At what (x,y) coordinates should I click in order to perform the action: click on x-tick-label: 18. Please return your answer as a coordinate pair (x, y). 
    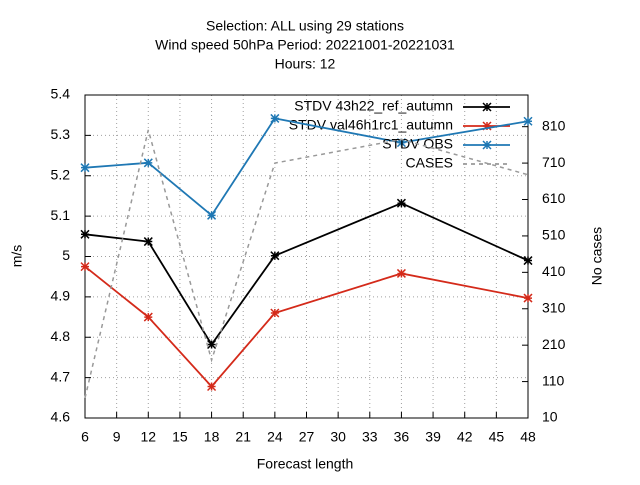
    Looking at the image, I should click on (212, 437).